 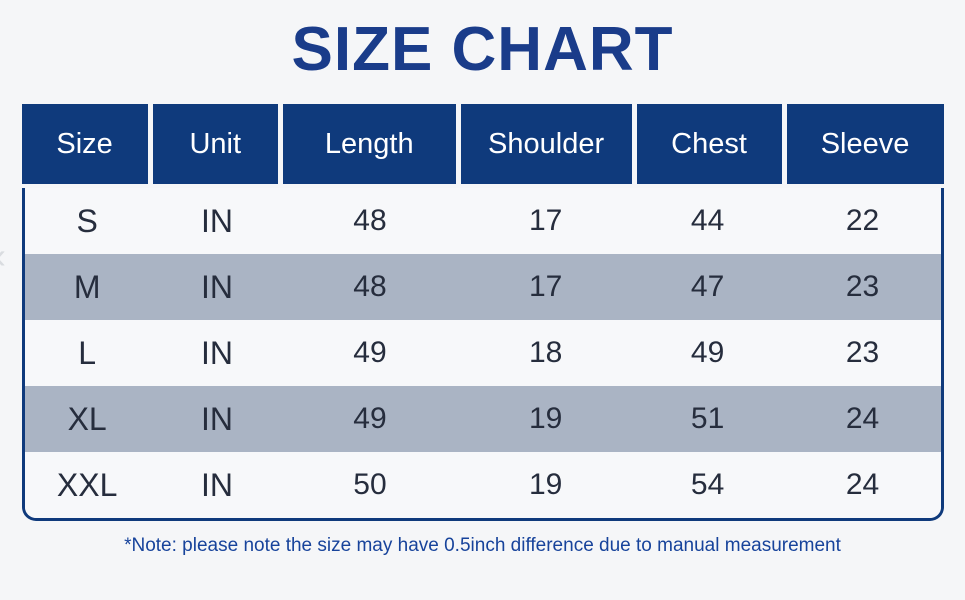 I want to click on table-row: S IN 48 17 44 22, so click(x=482, y=221).